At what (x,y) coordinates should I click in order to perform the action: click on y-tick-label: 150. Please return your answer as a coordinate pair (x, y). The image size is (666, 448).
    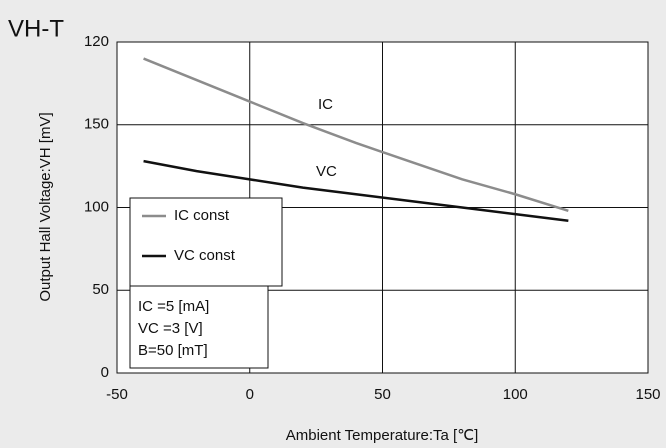
    Looking at the image, I should click on (96, 124).